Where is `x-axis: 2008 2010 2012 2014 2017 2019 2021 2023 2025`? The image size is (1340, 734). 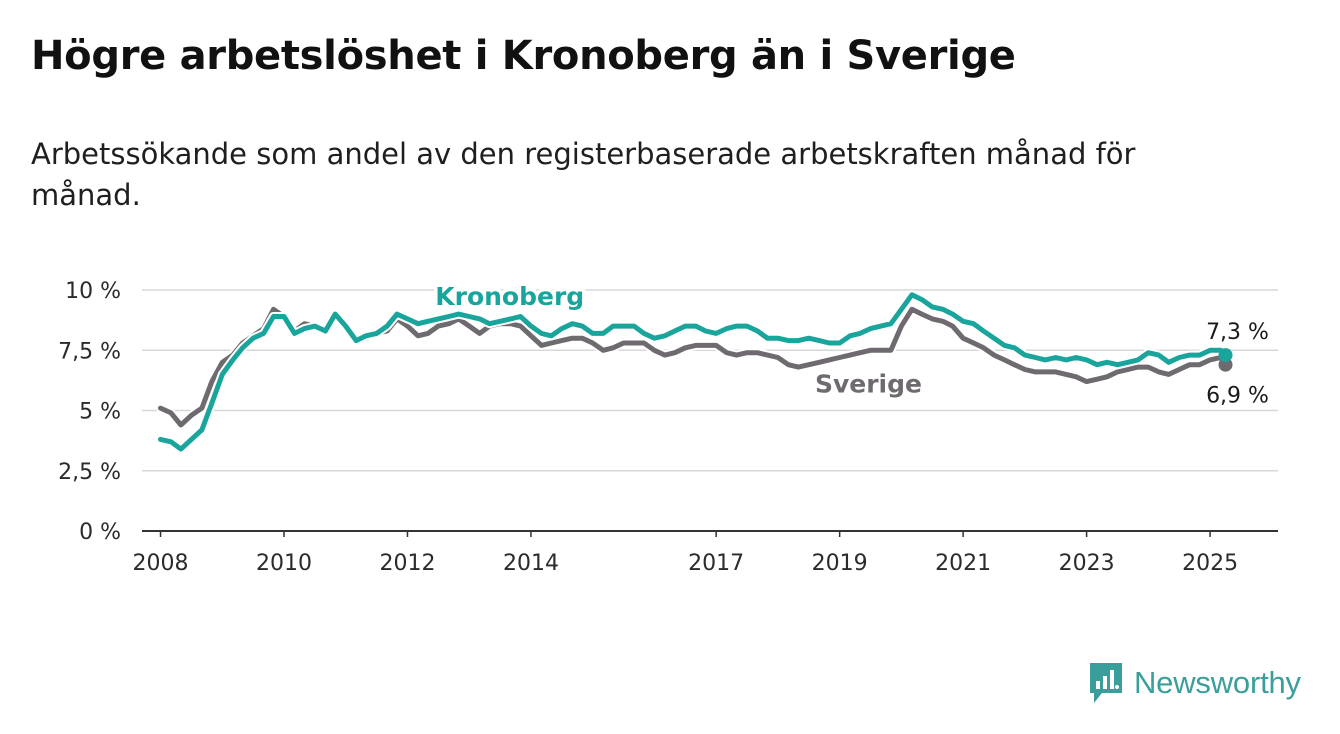
x-axis: 2008 2010 2012 2014 2017 2019 2021 2023 2025 is located at coordinates (705, 553).